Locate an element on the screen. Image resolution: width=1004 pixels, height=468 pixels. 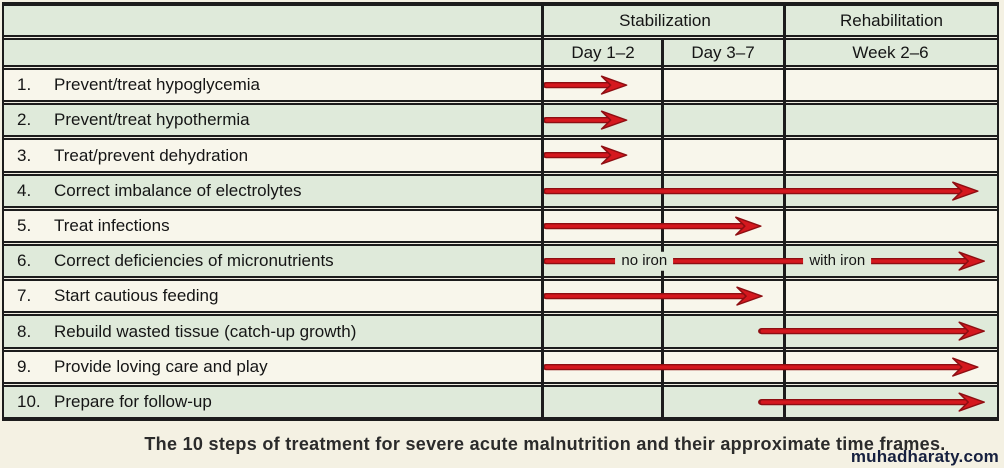
step-label-cell: 10. Prepare for follow-up is located at coordinates (274, 402).